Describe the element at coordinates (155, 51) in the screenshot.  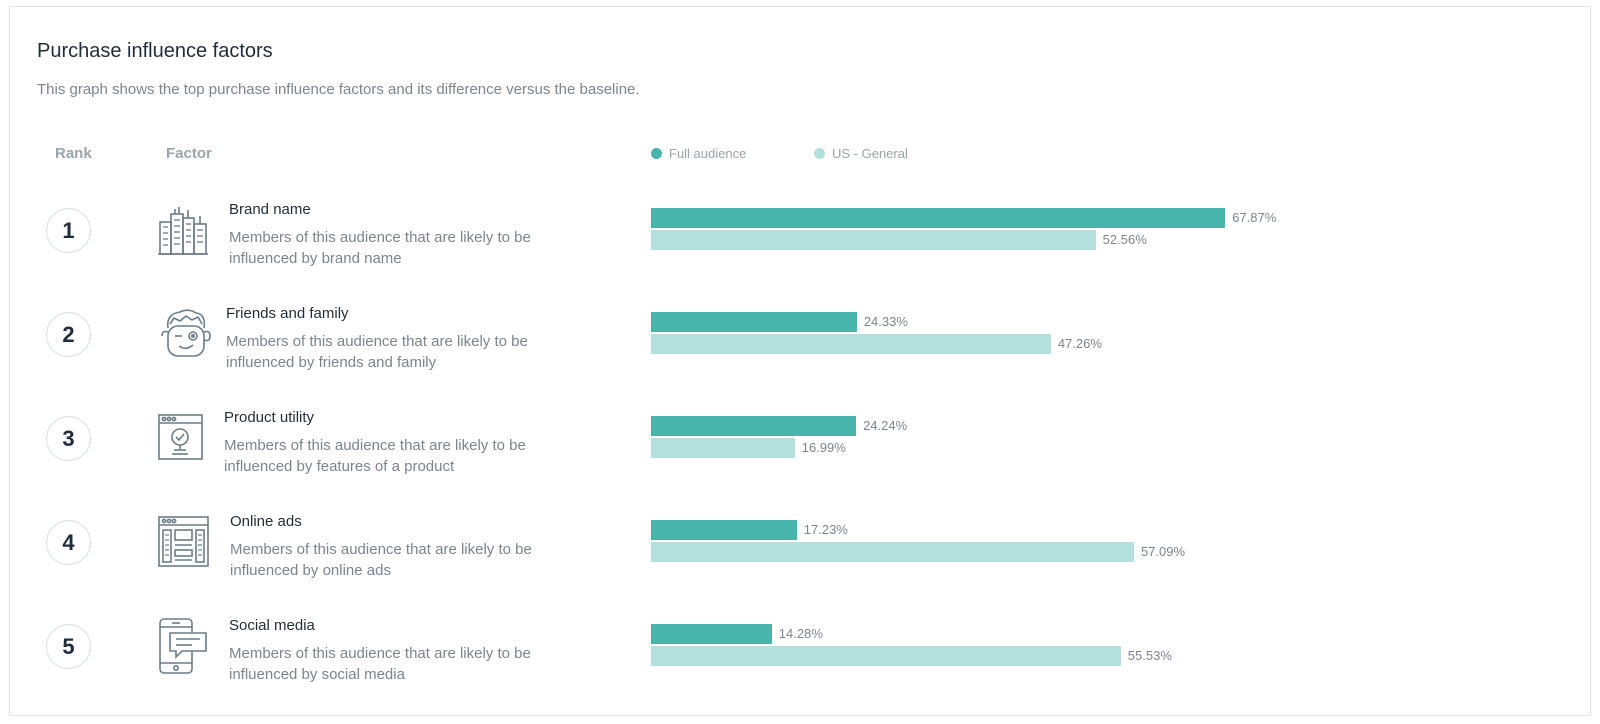
I see `chart-title: Purchase influence factors` at that location.